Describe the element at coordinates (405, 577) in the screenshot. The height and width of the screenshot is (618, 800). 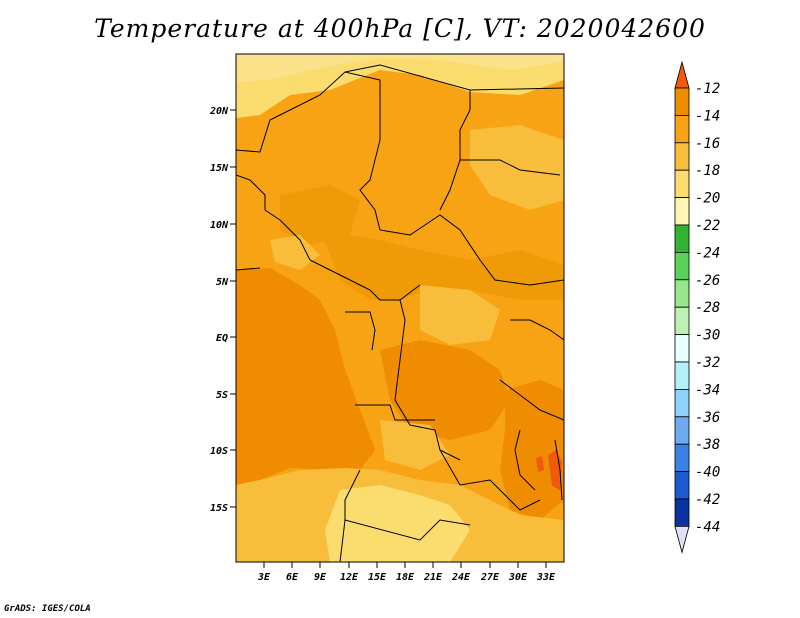
I see `x-tick-label: 18E` at that location.